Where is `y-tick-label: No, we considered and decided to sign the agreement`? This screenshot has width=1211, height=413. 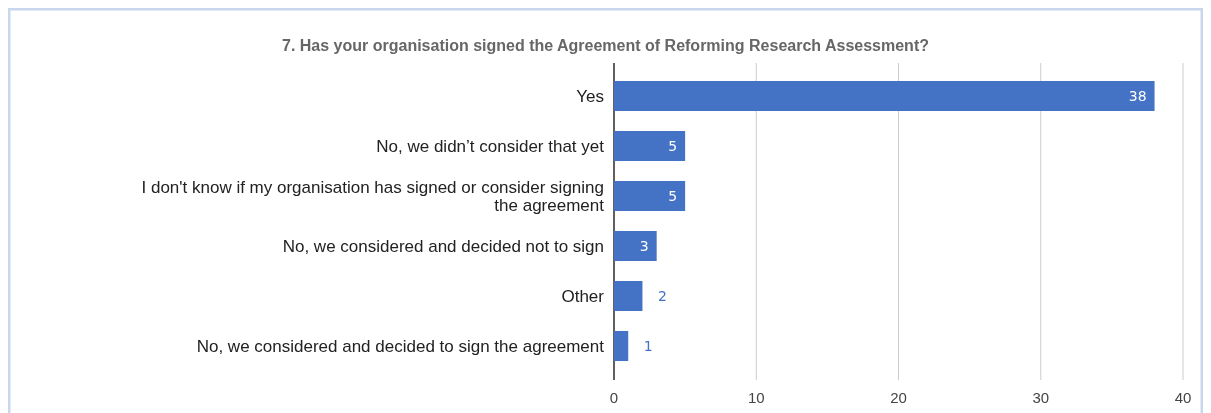
y-tick-label: No, we considered and decided to sign the agreement is located at coordinates (400, 346).